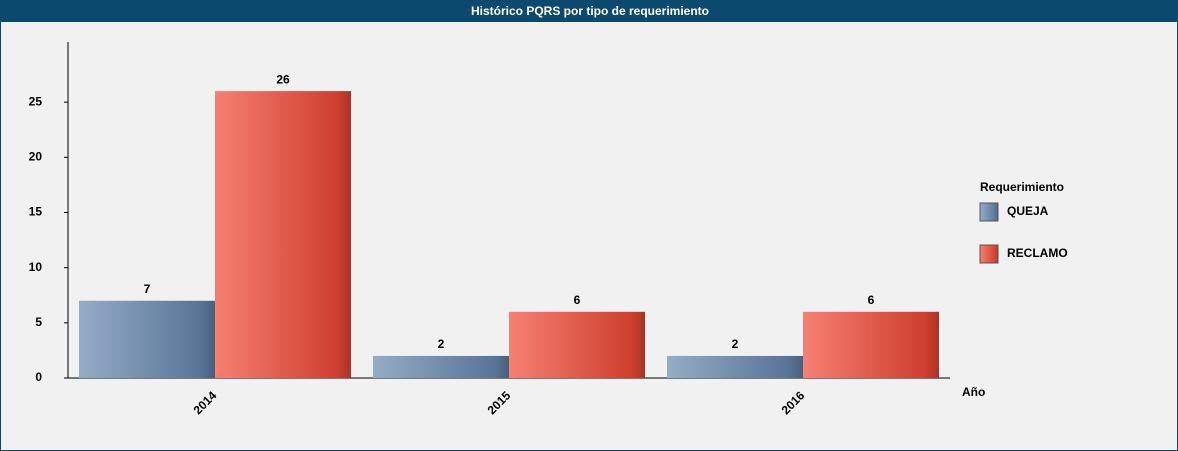 The image size is (1178, 451). What do you see at coordinates (38, 322) in the screenshot?
I see `y-tick-label: 5` at bounding box center [38, 322].